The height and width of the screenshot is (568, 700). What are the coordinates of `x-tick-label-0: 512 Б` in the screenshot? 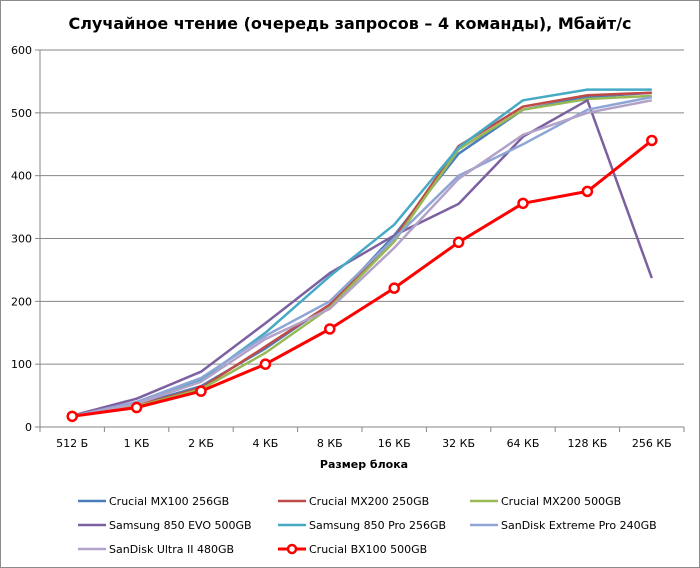 It's located at (72, 443).